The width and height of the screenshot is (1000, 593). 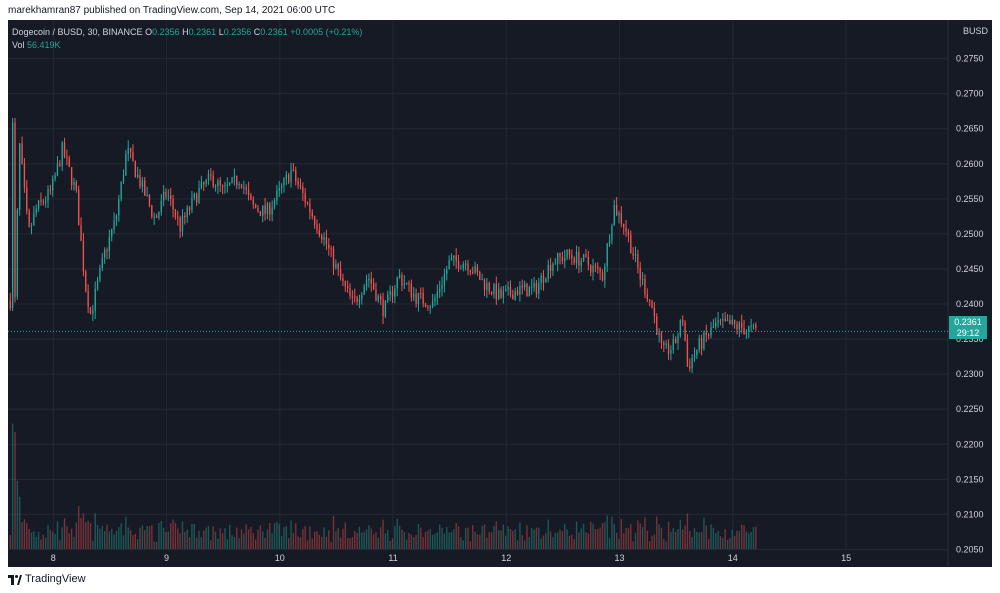 What do you see at coordinates (77, 32) in the screenshot?
I see `legend-symbol: Dogecoin / BUSD, 30, BINANCE` at bounding box center [77, 32].